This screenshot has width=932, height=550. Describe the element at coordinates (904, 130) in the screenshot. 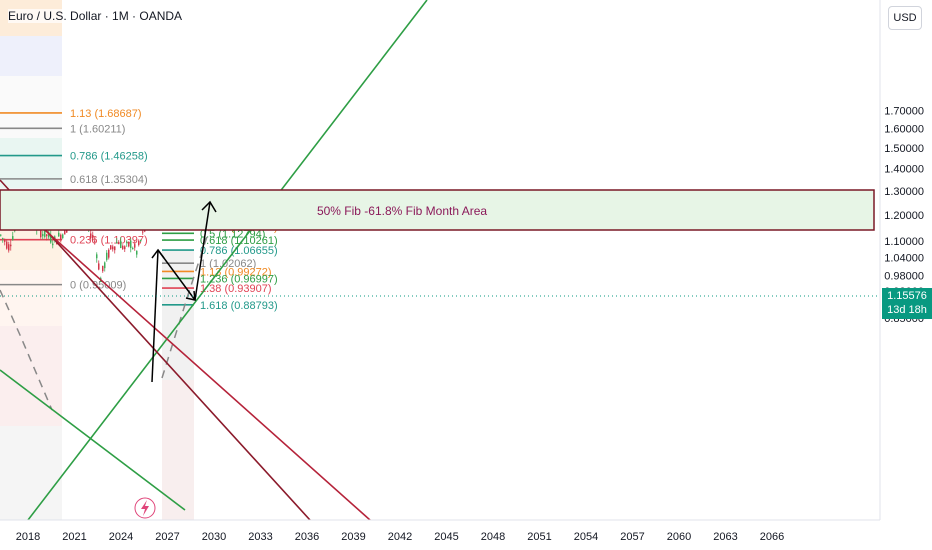

I see `price-tick-label: 1.60000` at that location.